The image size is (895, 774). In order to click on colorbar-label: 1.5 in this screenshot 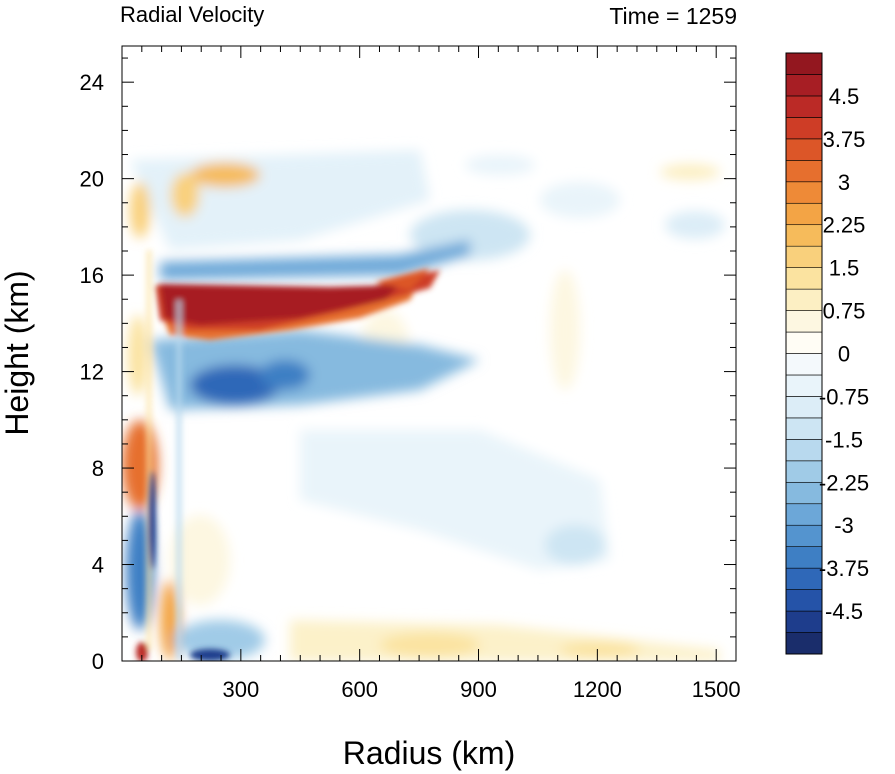, I will do `click(844, 268)`.